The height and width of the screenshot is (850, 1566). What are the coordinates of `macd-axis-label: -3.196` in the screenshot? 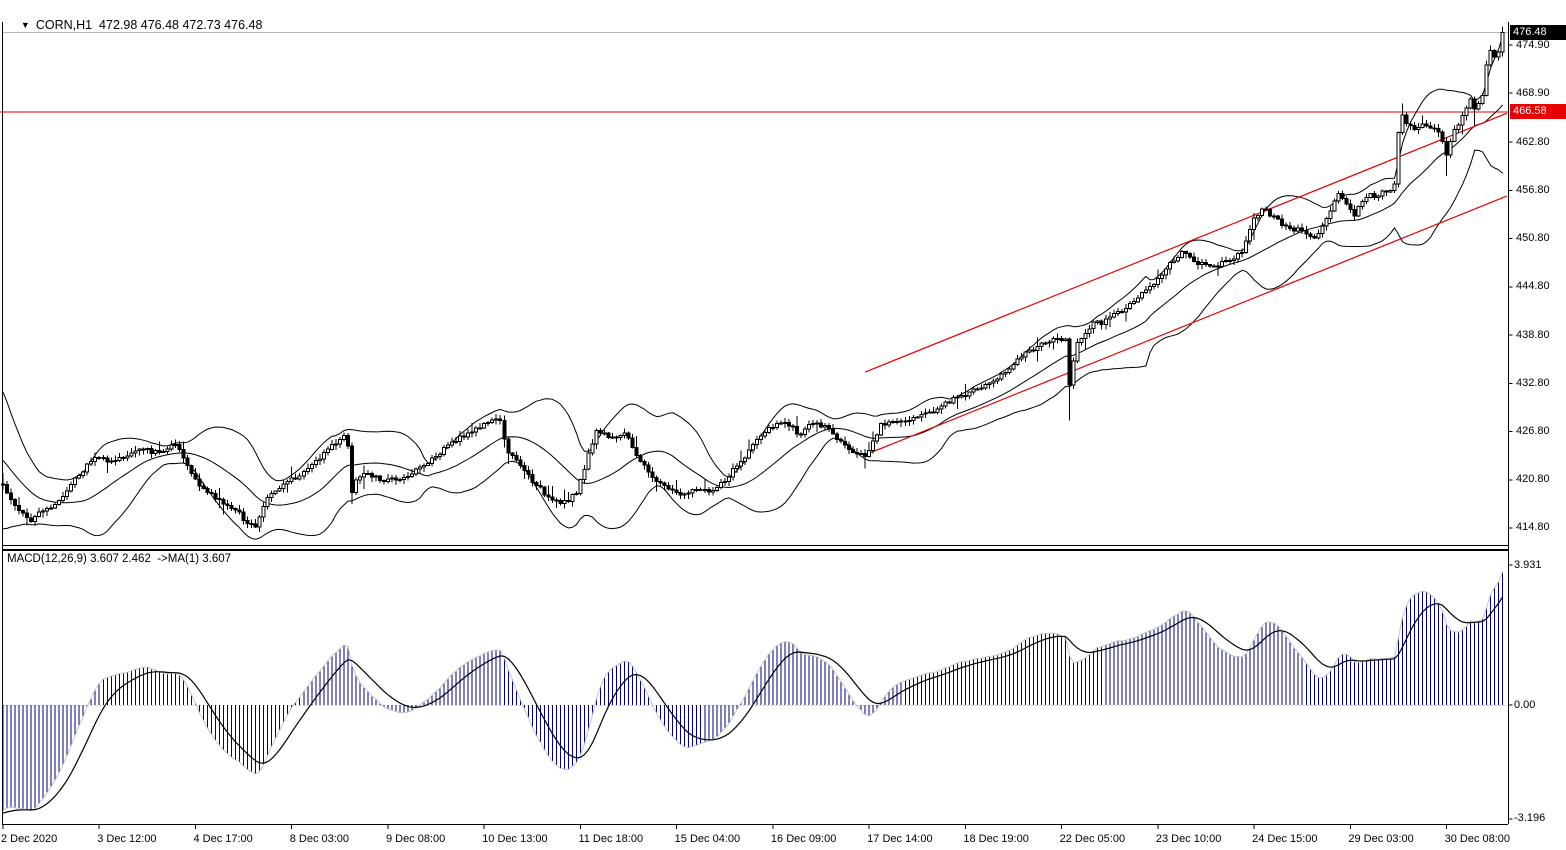 It's located at (1530, 818).